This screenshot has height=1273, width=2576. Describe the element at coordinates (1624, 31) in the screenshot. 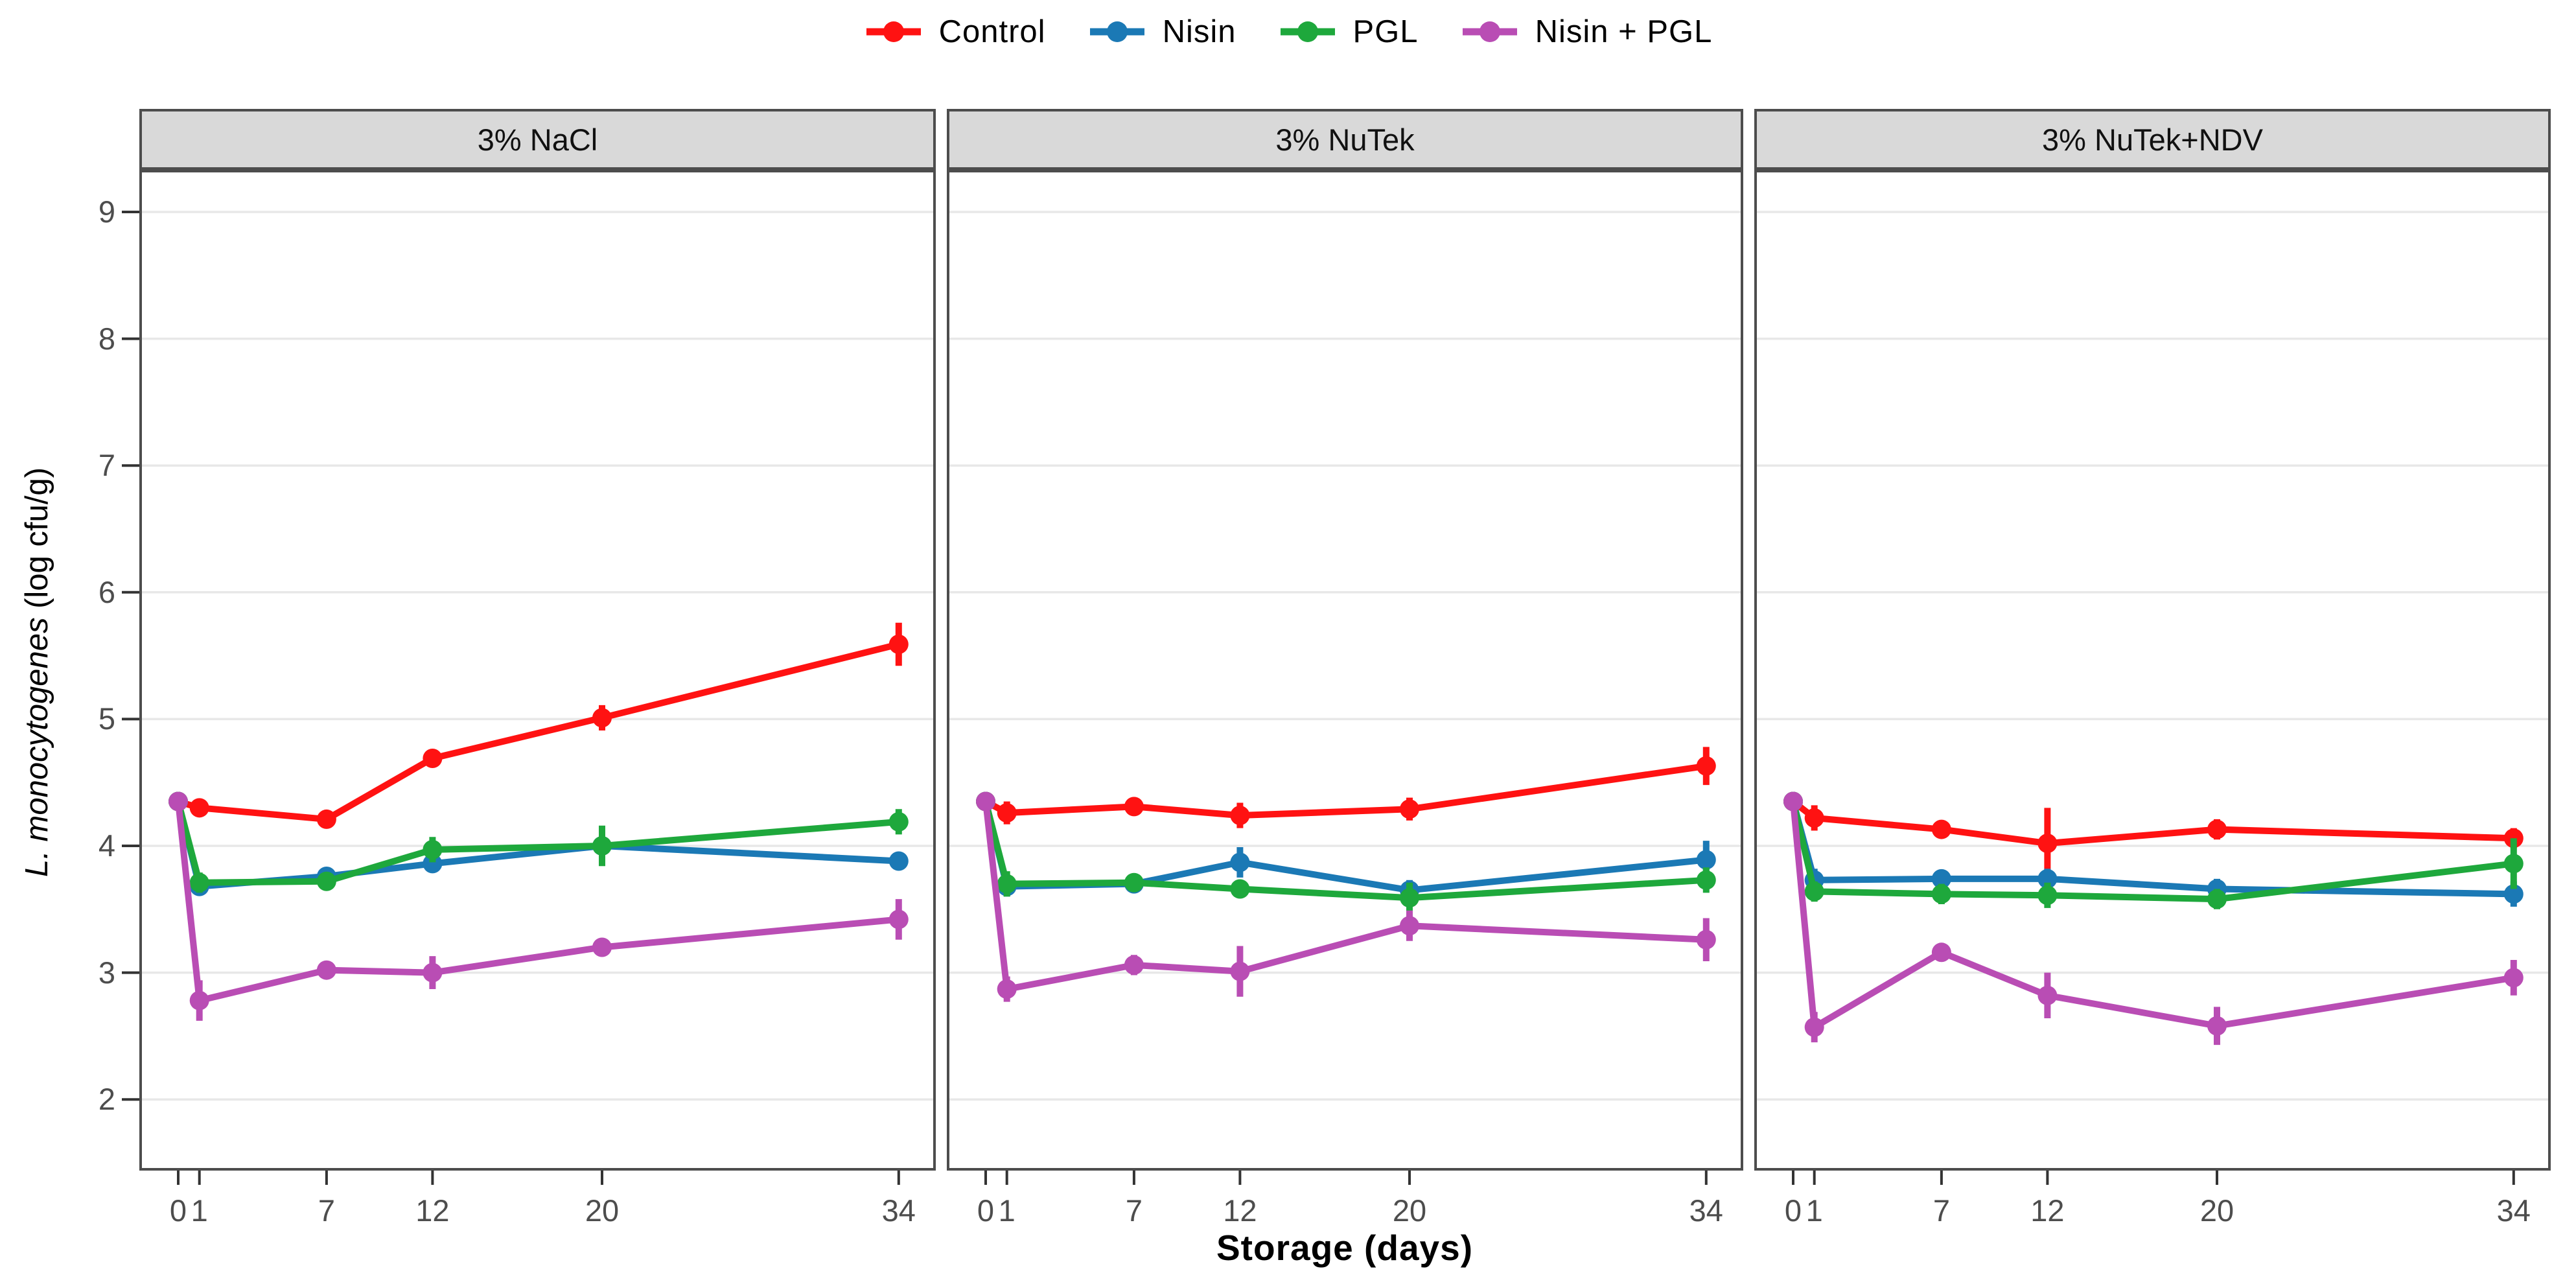

I see `legend-label: Nisin + PGL` at that location.